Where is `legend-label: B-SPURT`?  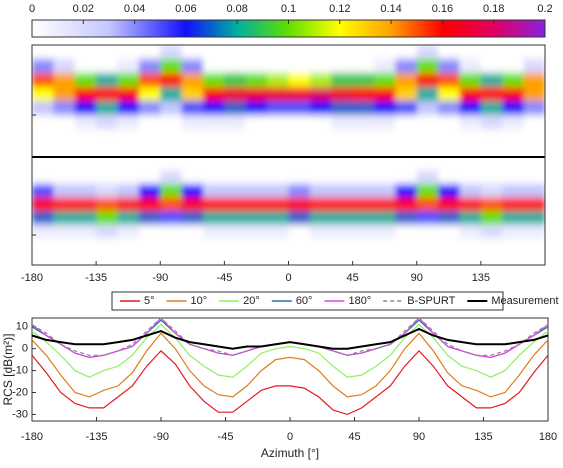
legend-label: B-SPURT is located at coordinates (431, 301).